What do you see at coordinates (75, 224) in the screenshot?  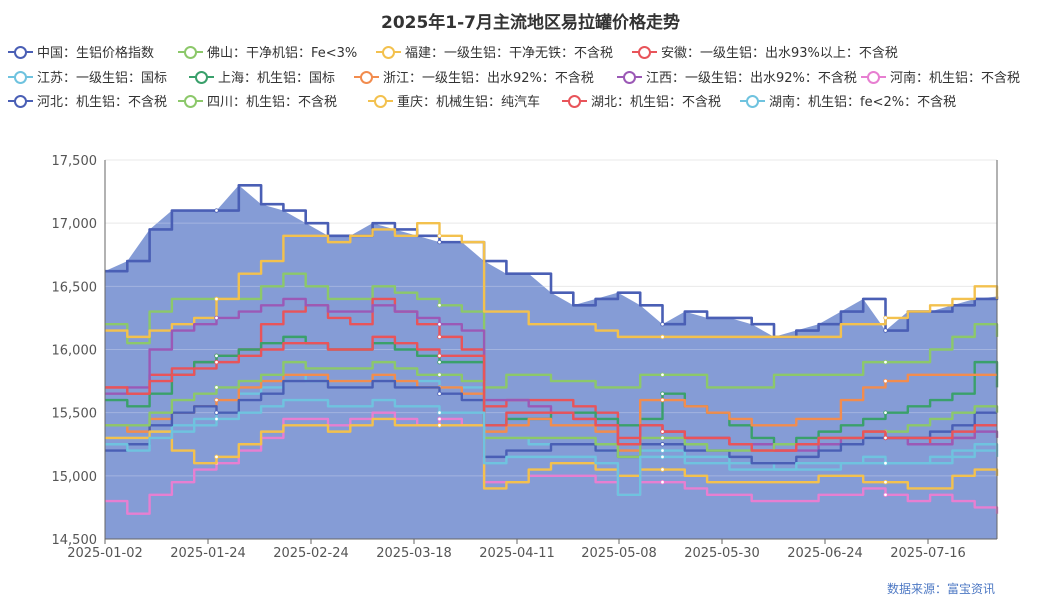 I see `y-tick-label: 17,000` at bounding box center [75, 224].